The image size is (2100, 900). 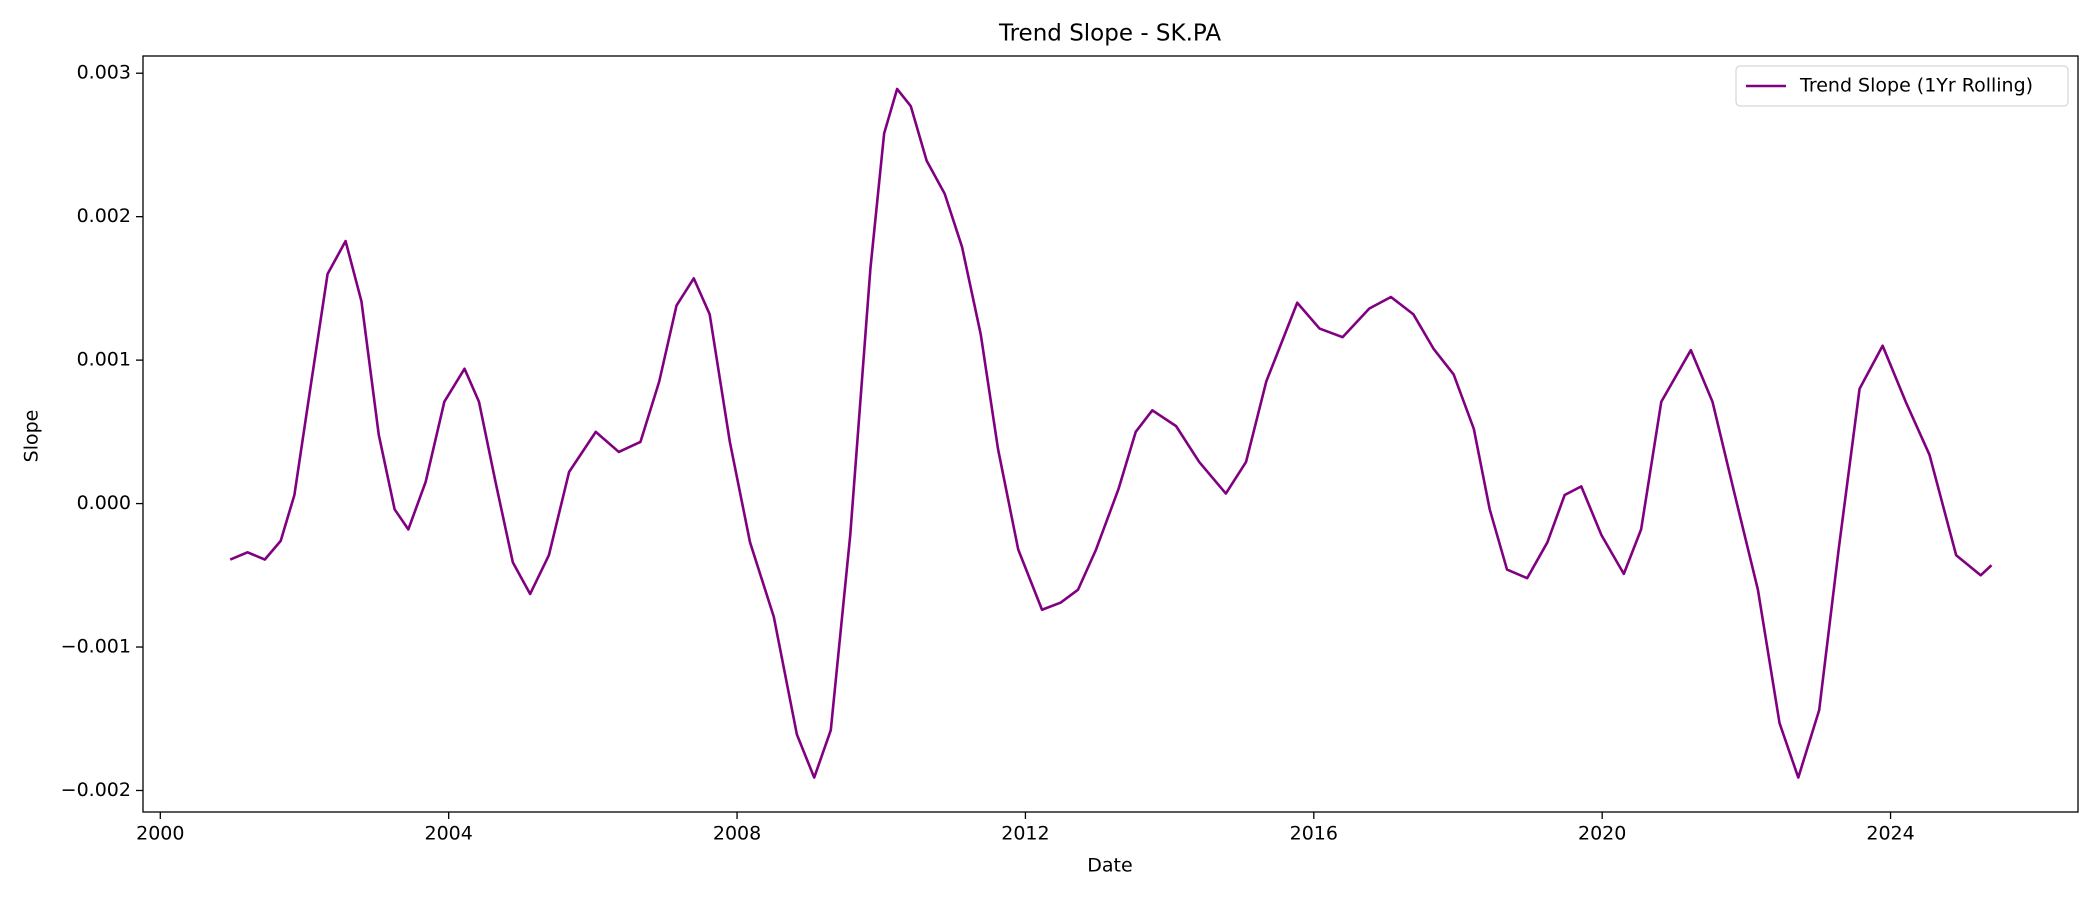 I want to click on y-tick-label: 0.001, so click(x=104, y=360).